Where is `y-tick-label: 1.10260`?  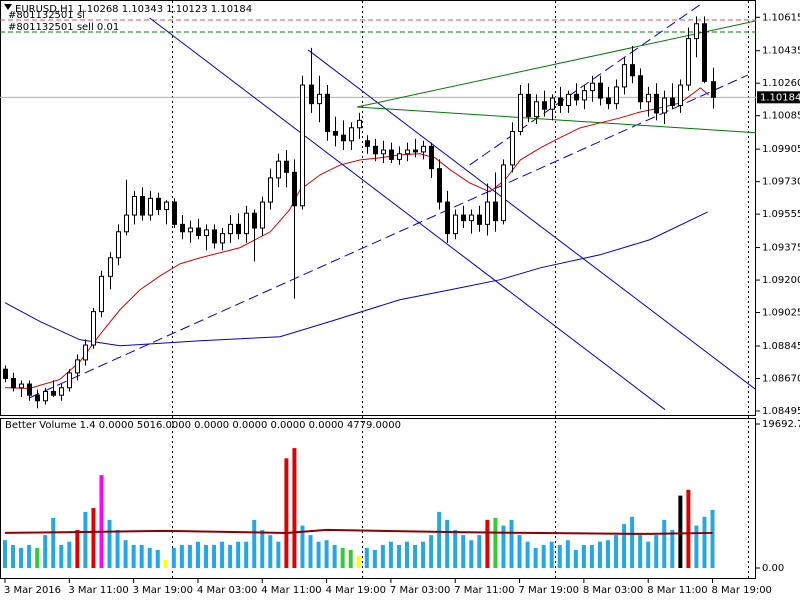
y-tick-label: 1.10260 is located at coordinates (781, 83).